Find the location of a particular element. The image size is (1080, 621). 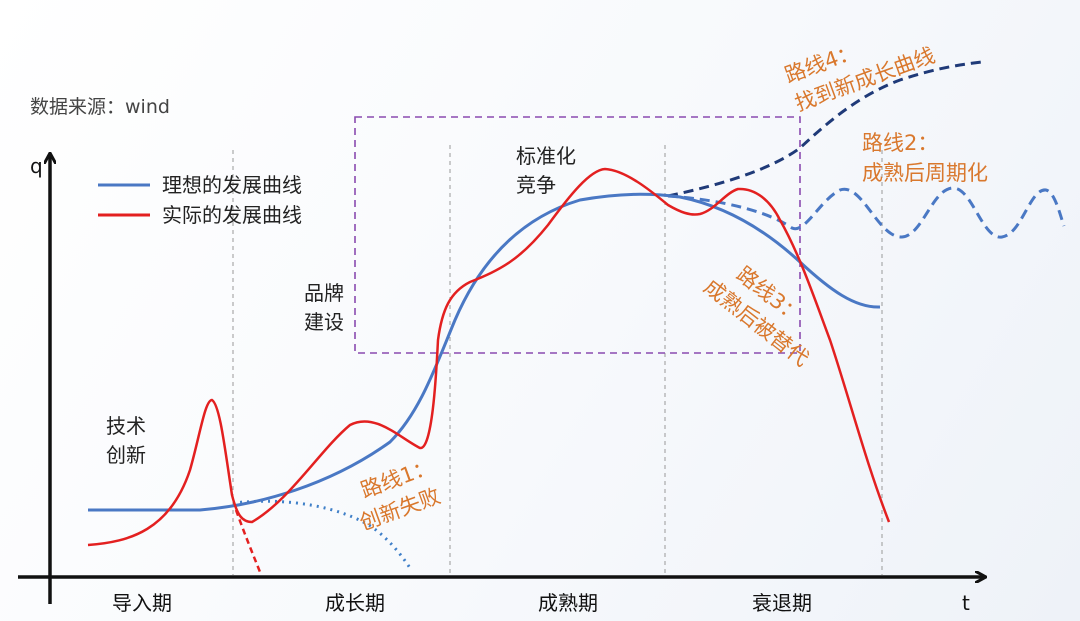

phase-label: 成长期 is located at coordinates (355, 603).